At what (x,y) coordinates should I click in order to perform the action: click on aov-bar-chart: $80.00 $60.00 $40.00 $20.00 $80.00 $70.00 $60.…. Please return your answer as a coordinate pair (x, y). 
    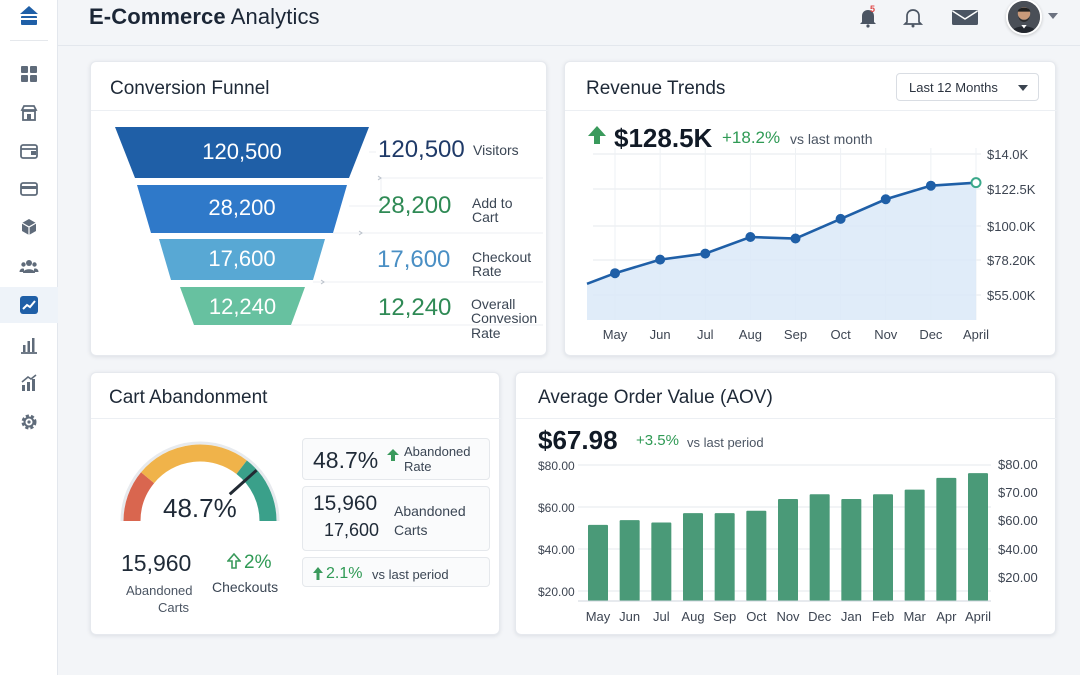
    Looking at the image, I should click on (788, 540).